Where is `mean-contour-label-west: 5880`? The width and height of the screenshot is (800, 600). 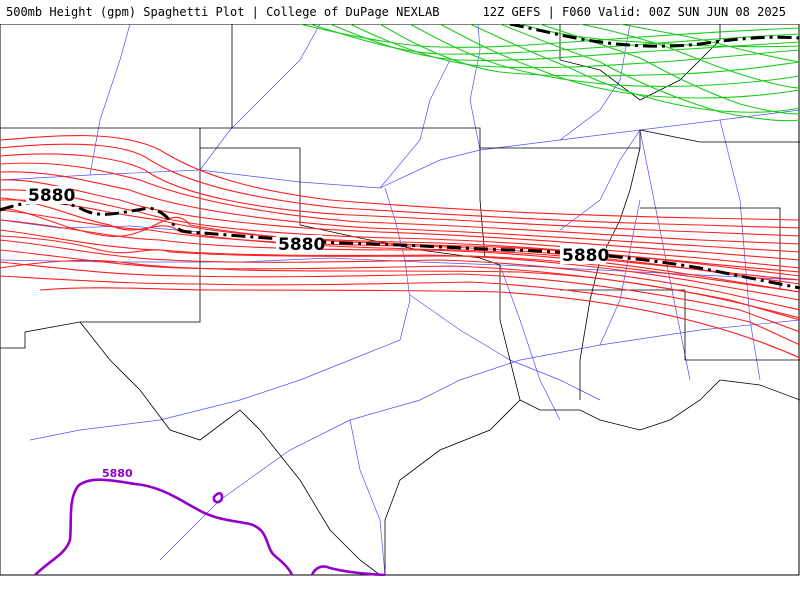
mean-contour-label-west: 5880 is located at coordinates (51, 196).